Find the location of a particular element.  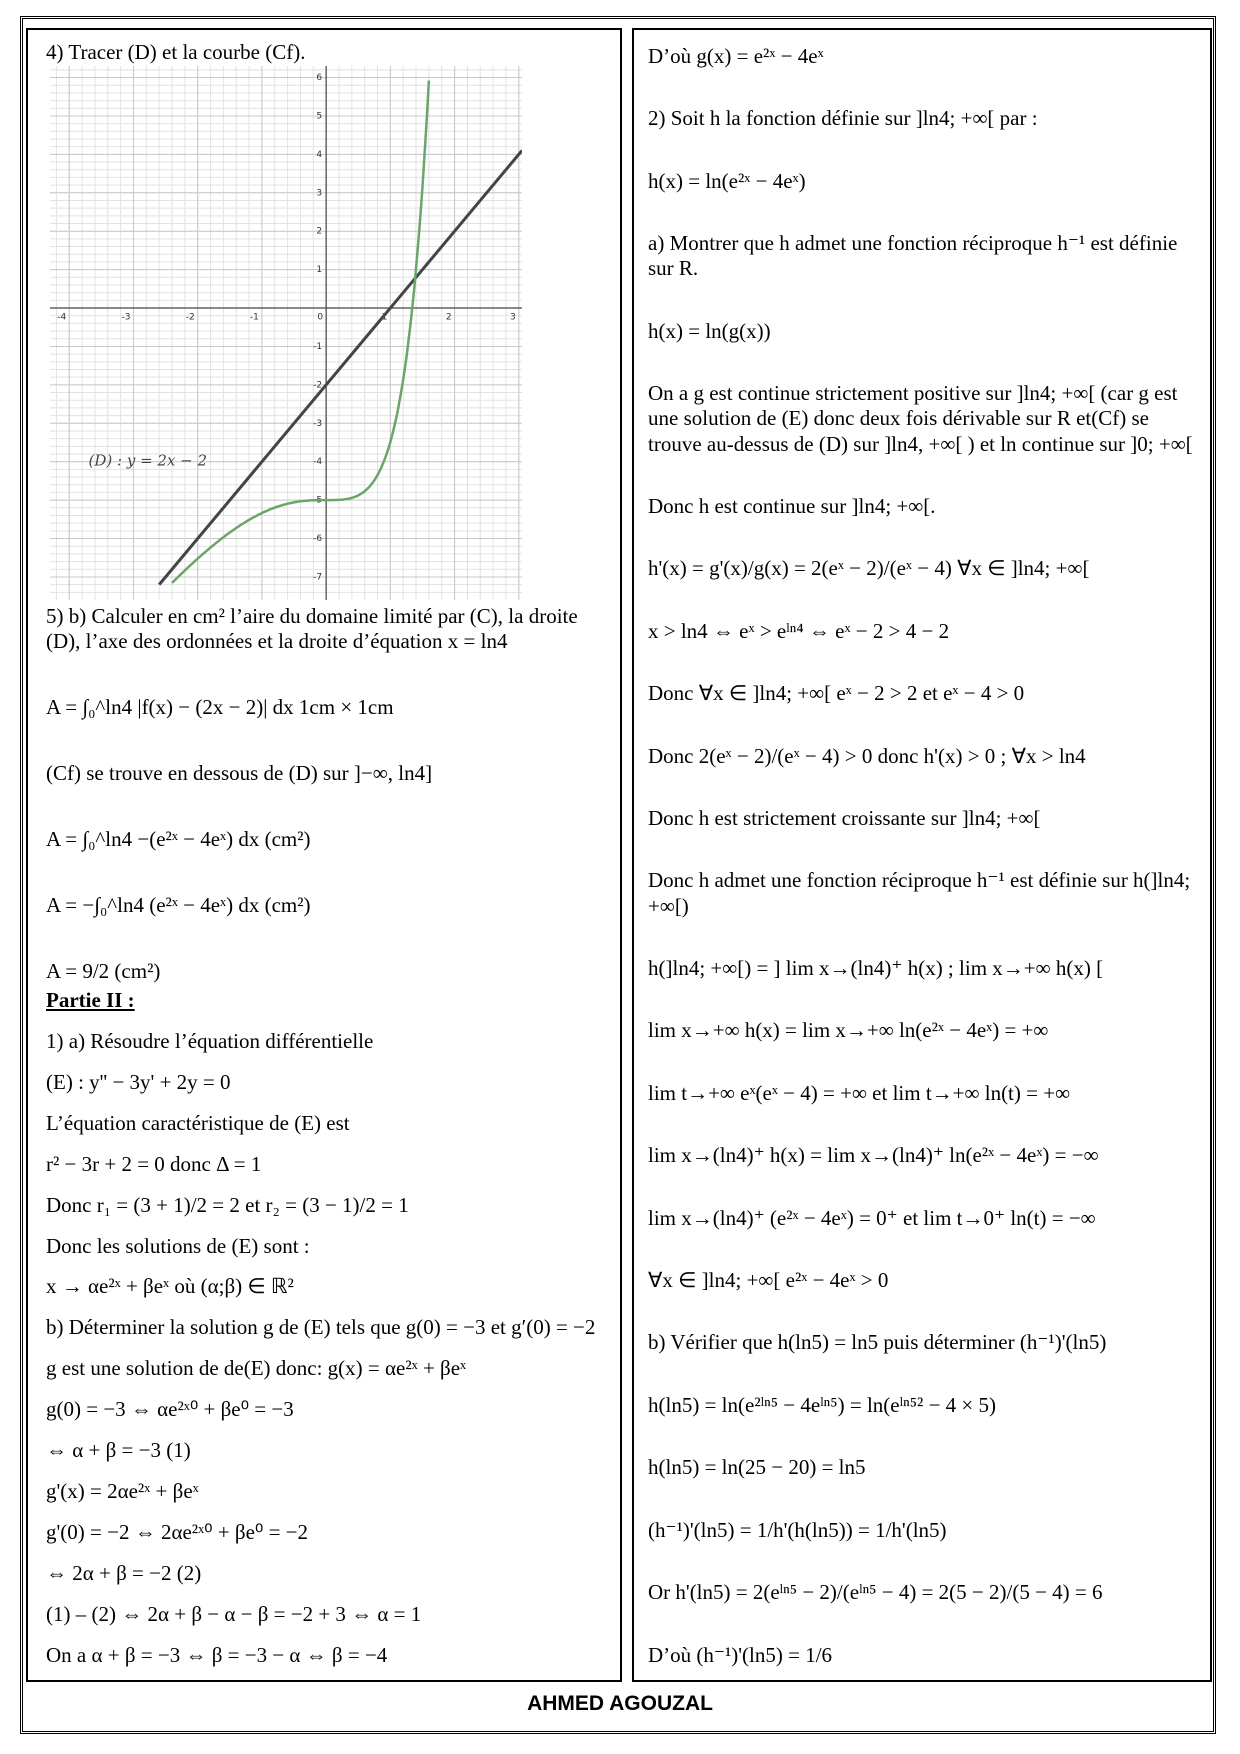

text-line: Donc les solutions de (E) sont : is located at coordinates (178, 1245).